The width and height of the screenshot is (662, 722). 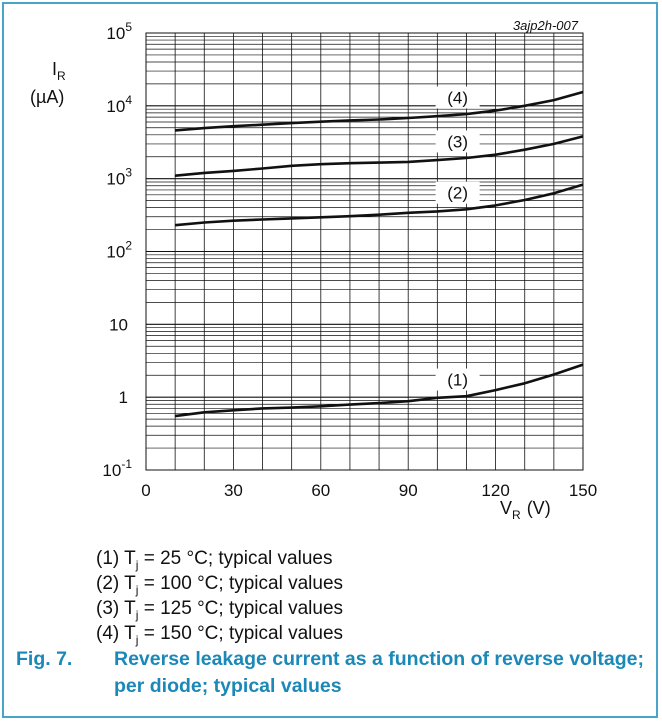 I want to click on legend-text: = 125 °C; typical values, so click(x=243, y=608).